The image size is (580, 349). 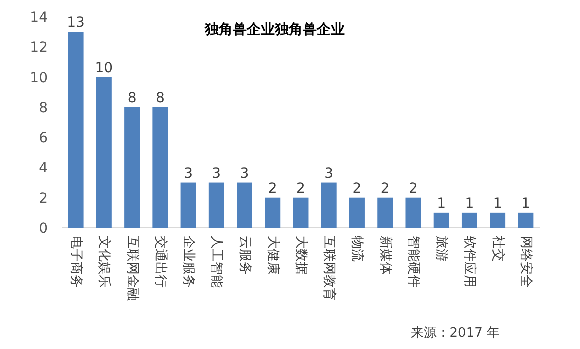 What do you see at coordinates (43, 198) in the screenshot?
I see `y-tick-label: 2` at bounding box center [43, 198].